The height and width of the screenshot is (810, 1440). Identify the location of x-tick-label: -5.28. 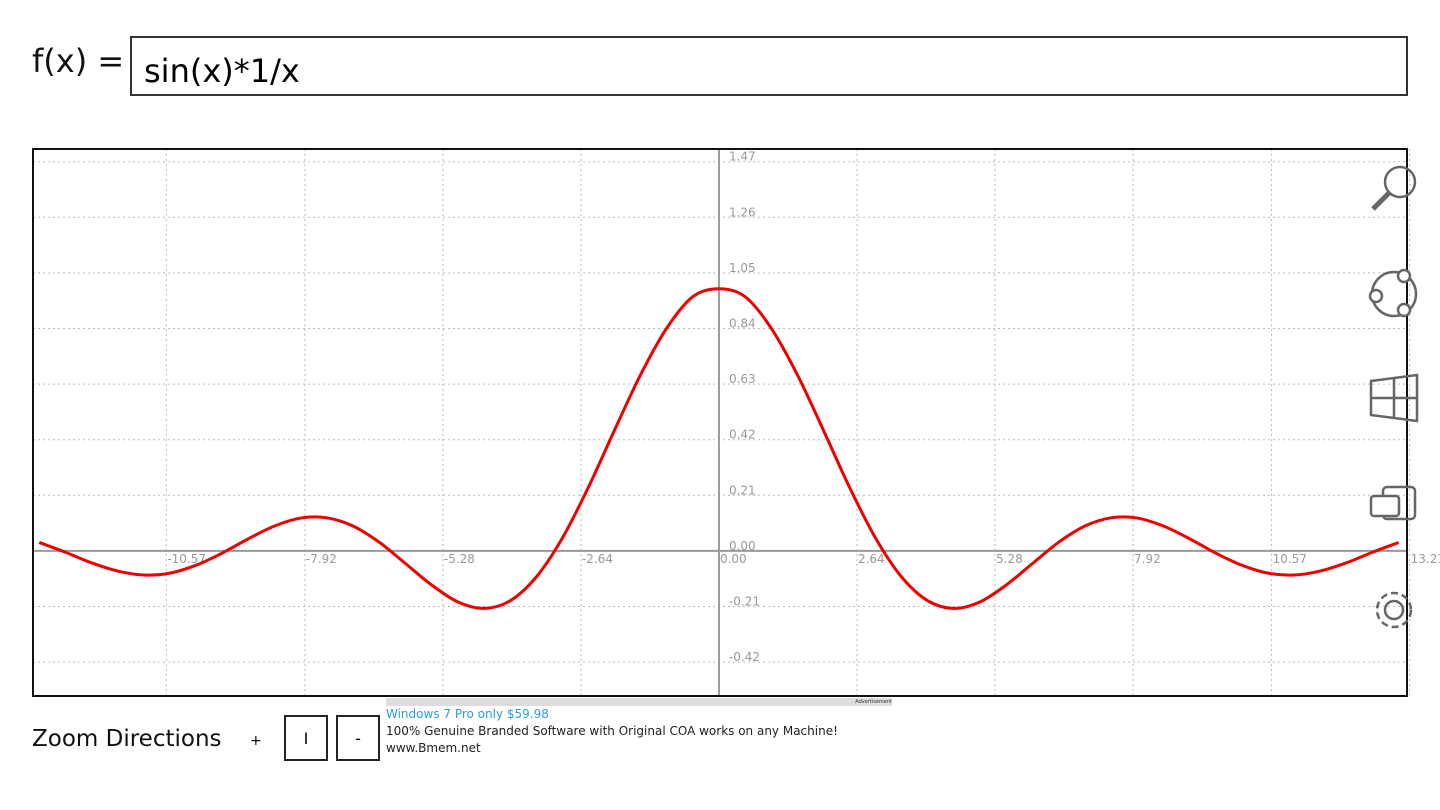
(459, 559).